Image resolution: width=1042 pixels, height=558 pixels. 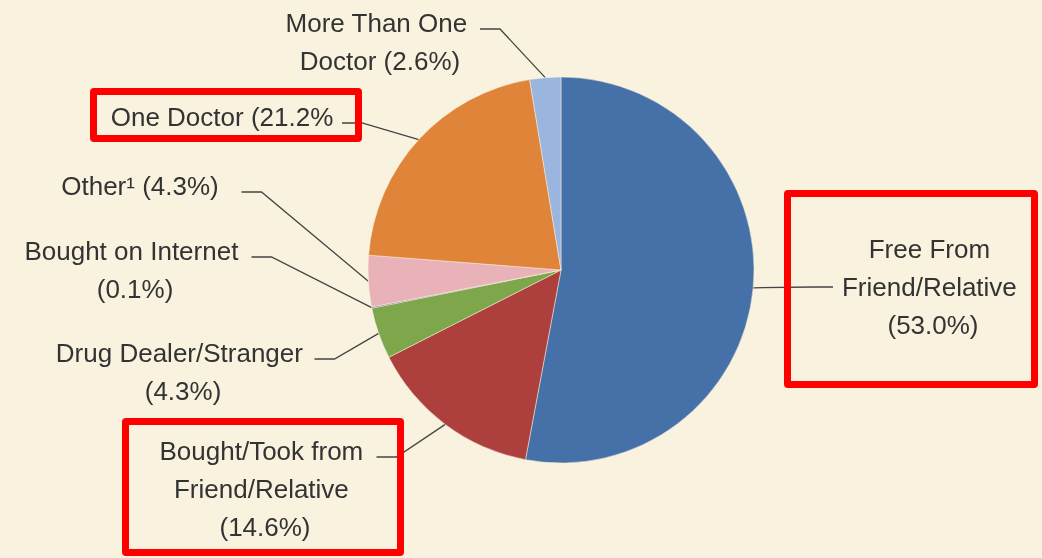 I want to click on slice-label: Free From Friend/Relative, so click(x=933, y=268).